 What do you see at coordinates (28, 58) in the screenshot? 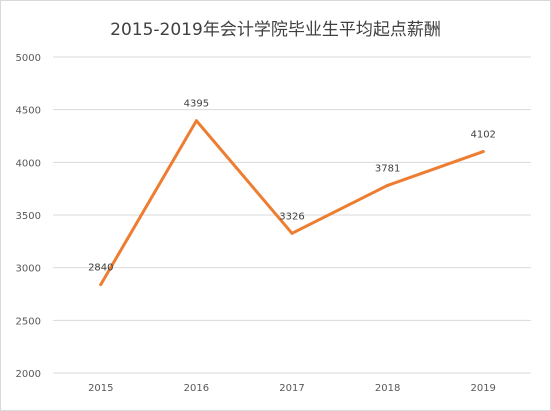
I see `y-tick-label: 5000` at bounding box center [28, 58].